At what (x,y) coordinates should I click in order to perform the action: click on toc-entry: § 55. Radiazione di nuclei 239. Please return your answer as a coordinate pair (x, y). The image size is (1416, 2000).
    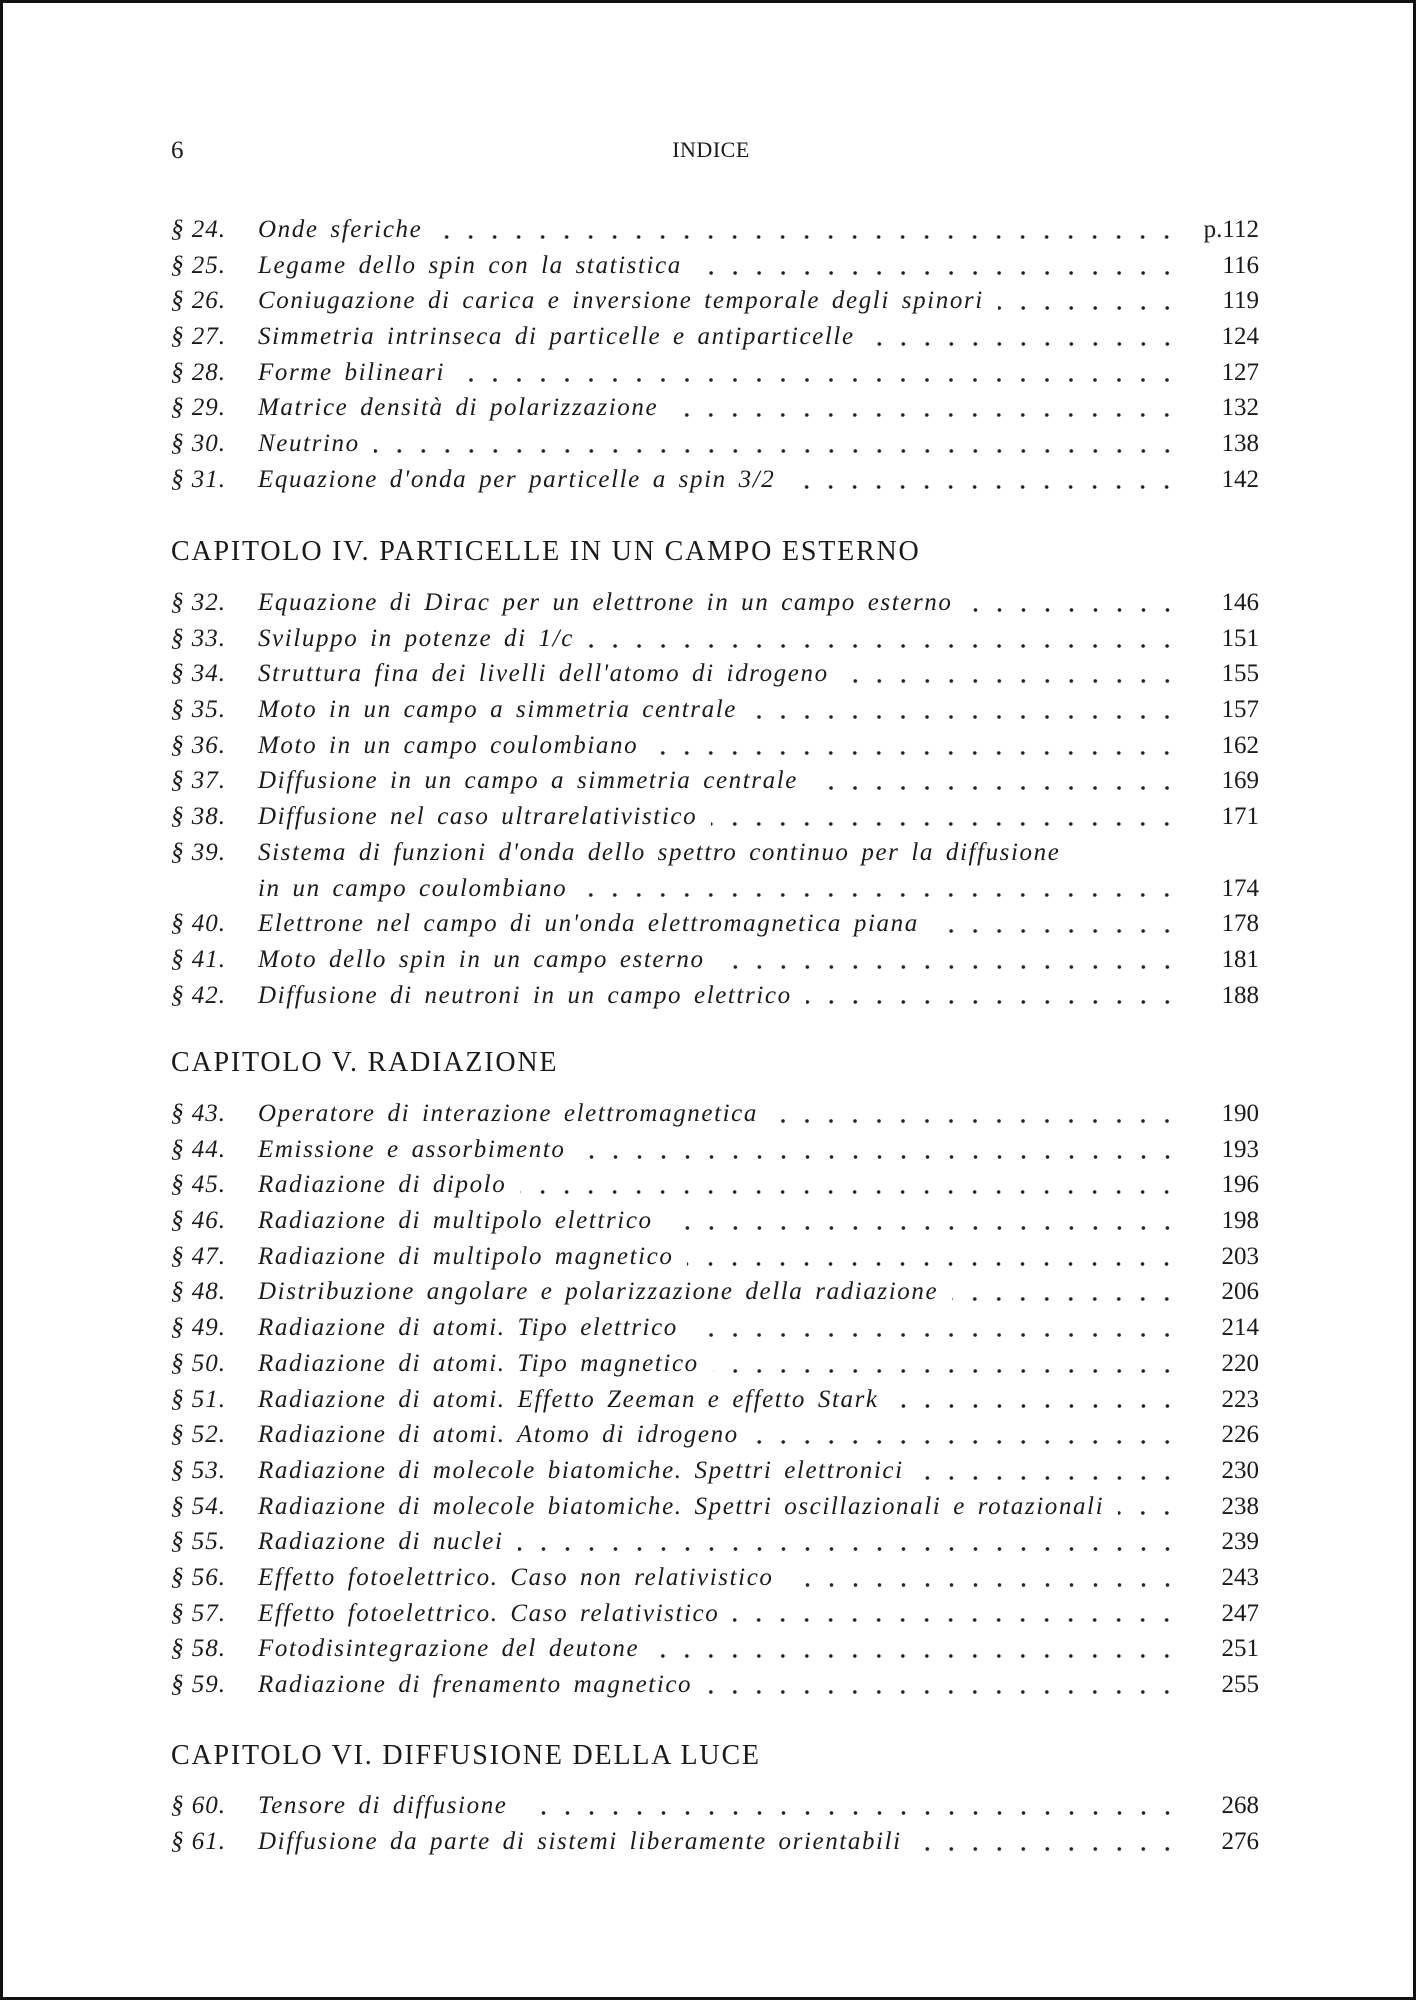
    Looking at the image, I should click on (715, 1542).